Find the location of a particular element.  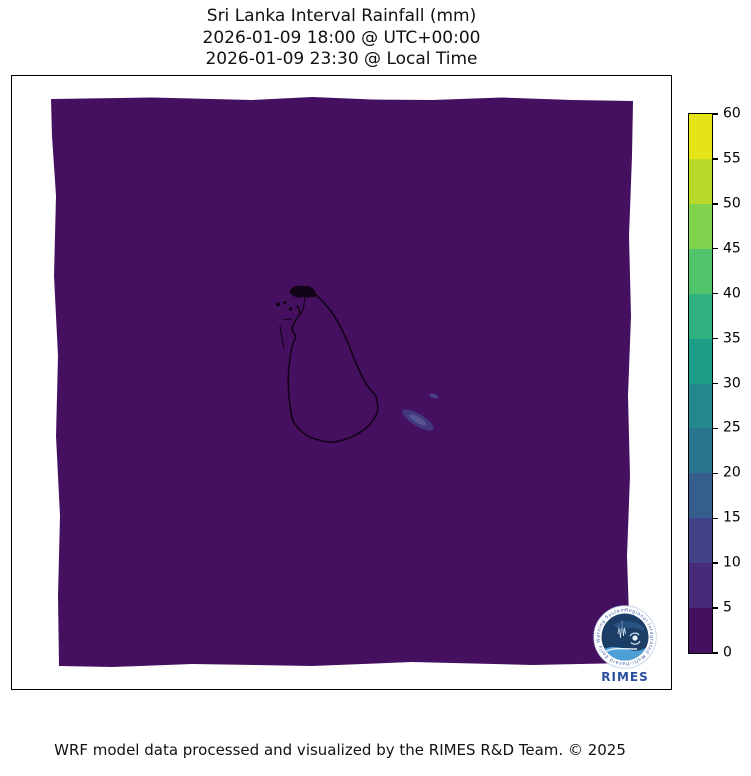

logo-cyclone-icon is located at coordinates (635, 638).